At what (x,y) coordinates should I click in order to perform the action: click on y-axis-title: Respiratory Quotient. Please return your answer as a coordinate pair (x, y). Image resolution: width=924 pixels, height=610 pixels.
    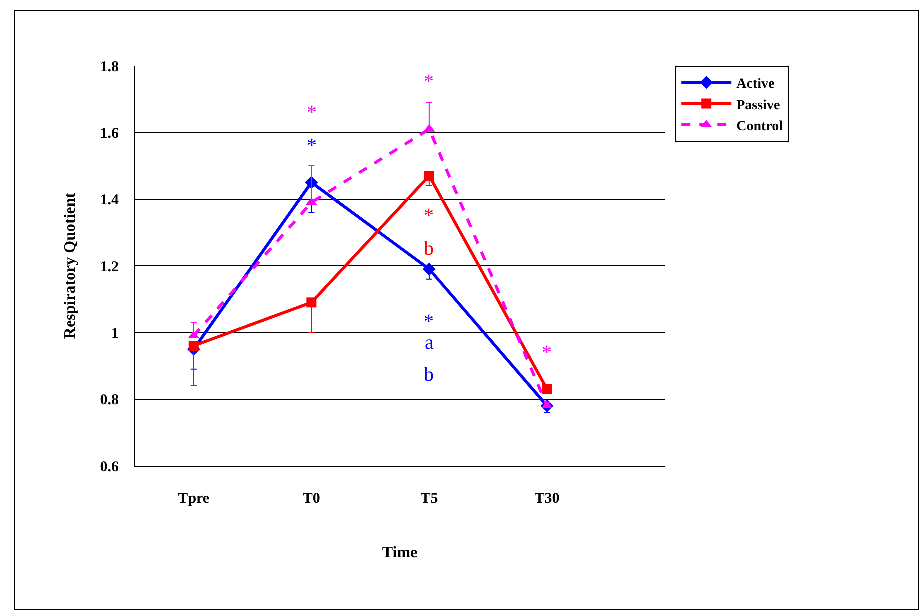
    Looking at the image, I should click on (71, 266).